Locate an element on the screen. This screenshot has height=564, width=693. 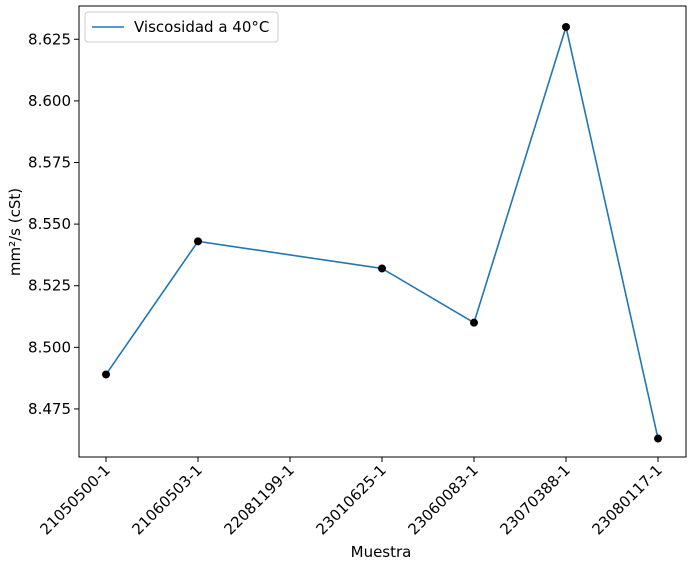
legend: Viscosidad a 40°C is located at coordinates (181, 27).